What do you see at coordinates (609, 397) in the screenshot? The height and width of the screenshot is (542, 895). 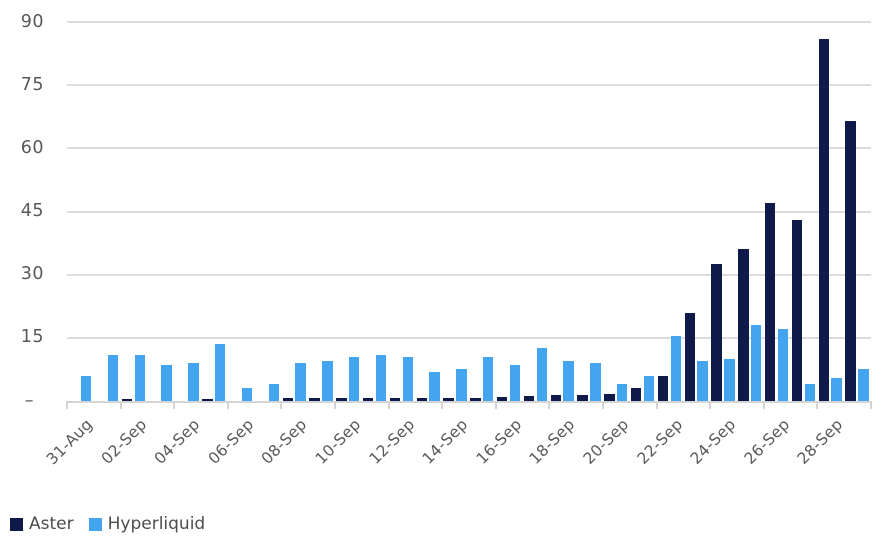 I see `bar-aster-20-Sep` at bounding box center [609, 397].